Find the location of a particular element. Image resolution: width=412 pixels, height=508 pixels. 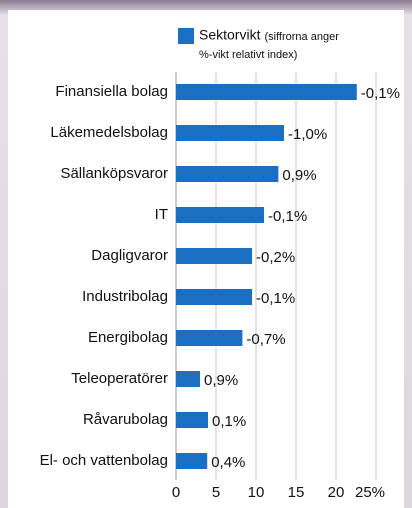

x-tick-label: 25% is located at coordinates (370, 492).